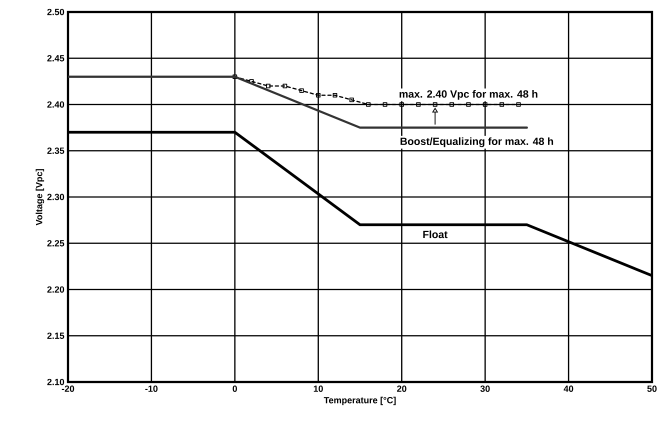 The height and width of the screenshot is (428, 672). What do you see at coordinates (68, 389) in the screenshot?
I see `x-tick-label: -20` at bounding box center [68, 389].